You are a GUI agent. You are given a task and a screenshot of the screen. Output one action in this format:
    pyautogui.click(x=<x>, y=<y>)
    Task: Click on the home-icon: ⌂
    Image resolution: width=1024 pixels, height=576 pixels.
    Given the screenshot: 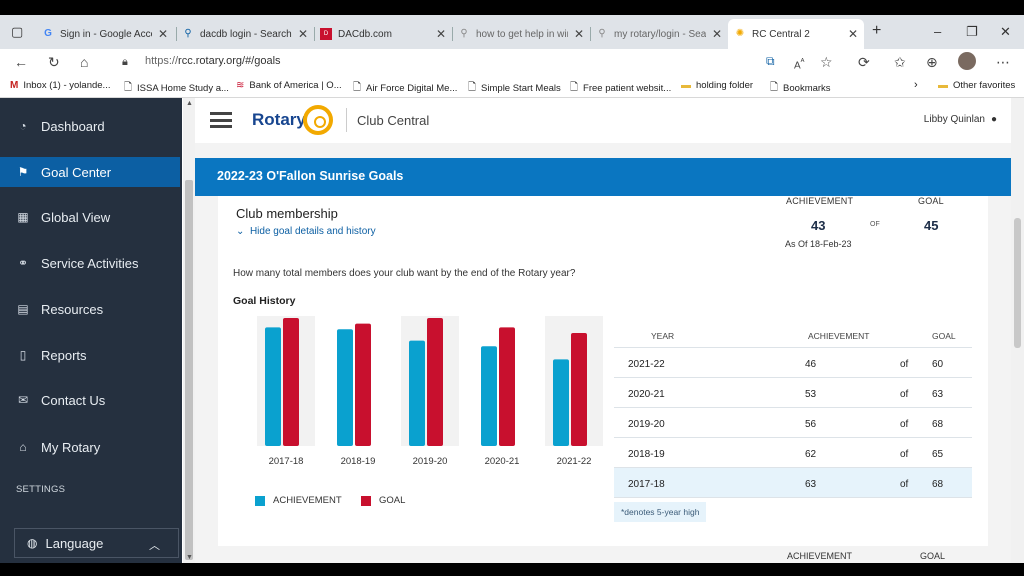 What is the action you would take?
    pyautogui.click(x=84, y=62)
    